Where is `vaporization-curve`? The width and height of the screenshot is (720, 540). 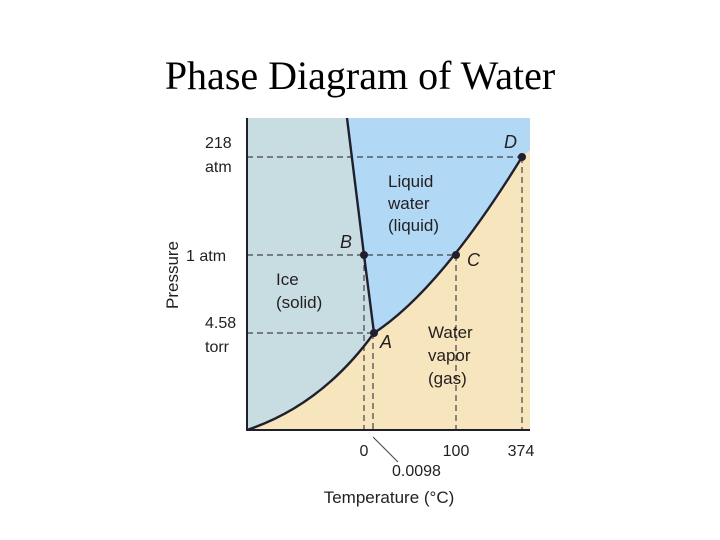 vaporization-curve is located at coordinates (448, 245).